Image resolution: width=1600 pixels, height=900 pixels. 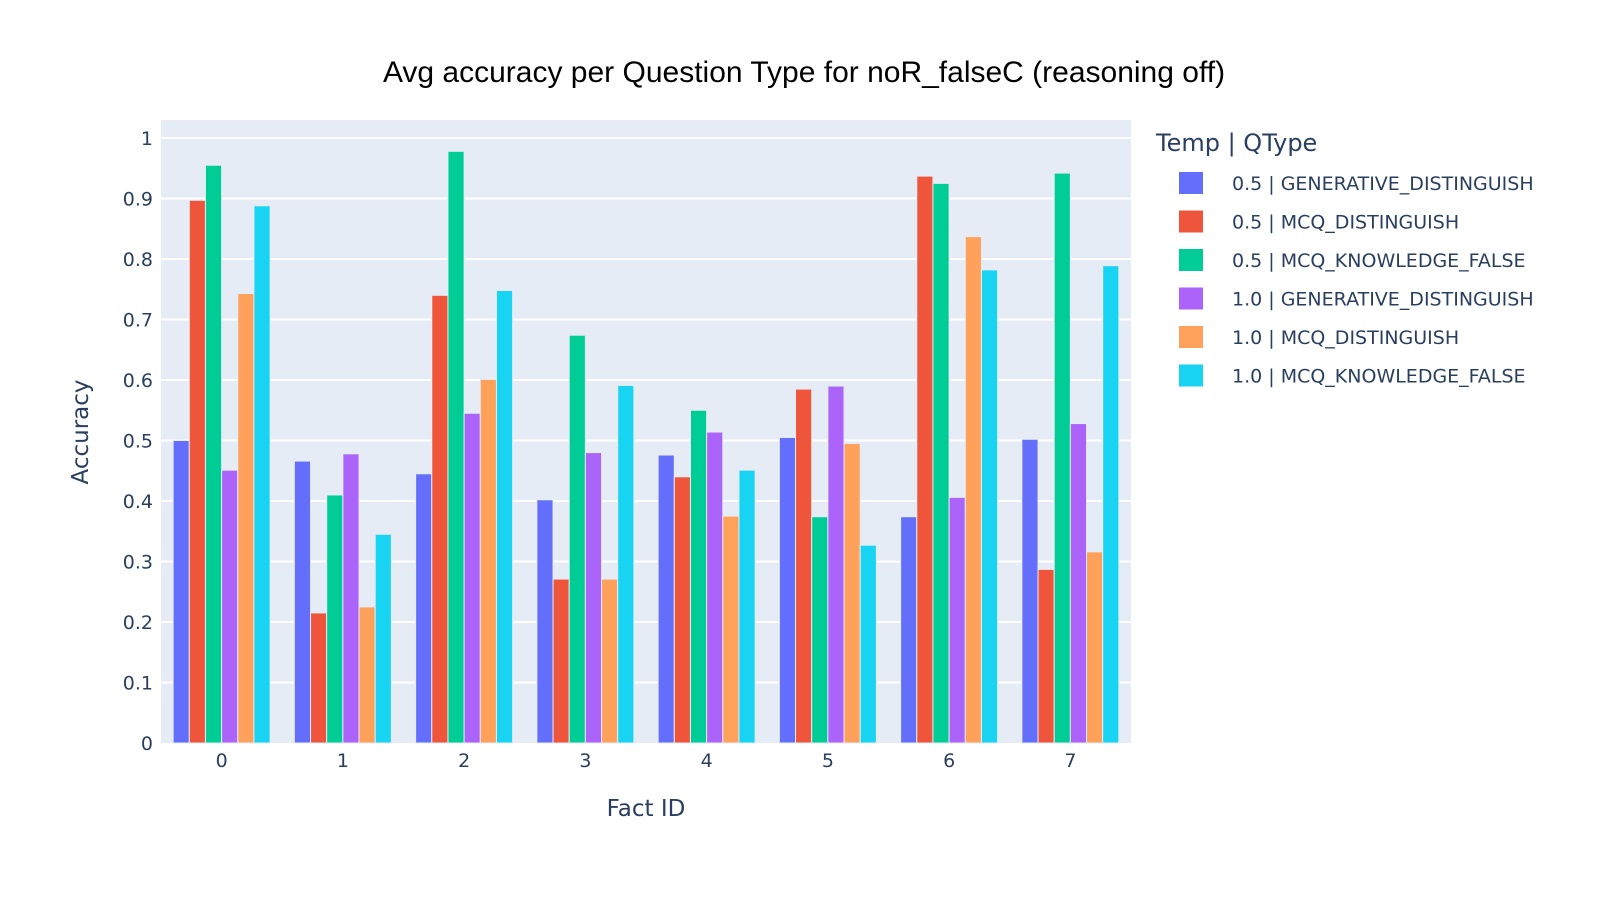 I want to click on legend-item: 1.0 | GENERATIVE_DISTINGUISH, so click(x=1356, y=299).